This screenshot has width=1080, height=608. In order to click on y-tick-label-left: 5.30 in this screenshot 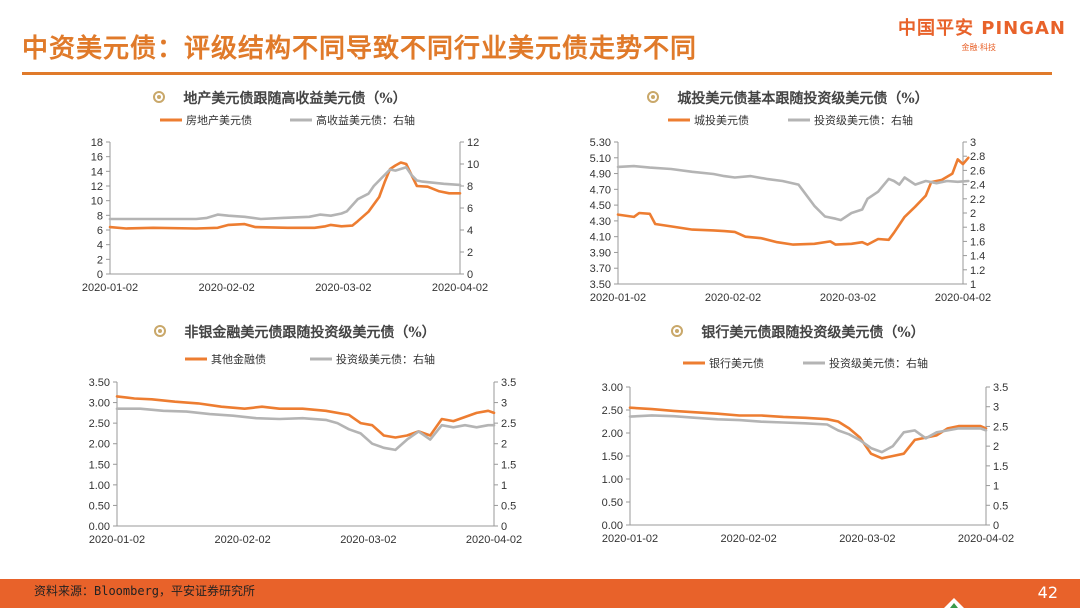, I will do `click(600, 143)`.